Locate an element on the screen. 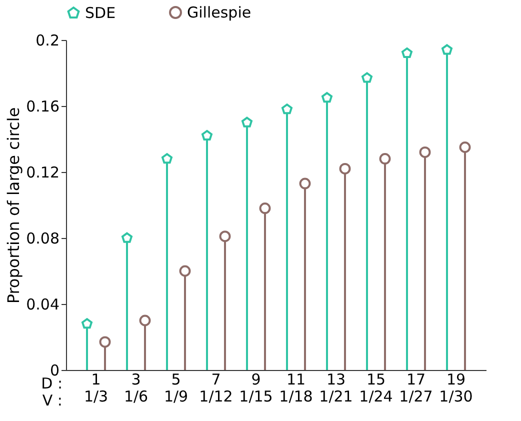 This screenshot has height=421, width=521. x-tick-label: 17 1/27 is located at coordinates (416, 388).